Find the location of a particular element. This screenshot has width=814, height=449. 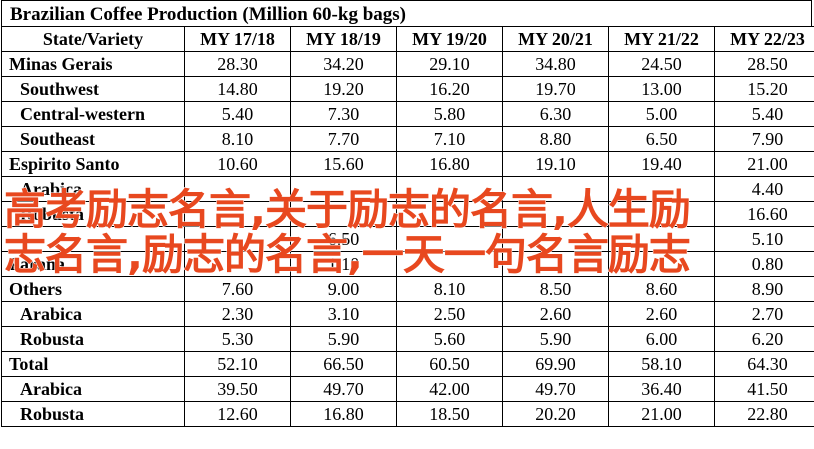

table-cell: 5.00 is located at coordinates (661, 114).